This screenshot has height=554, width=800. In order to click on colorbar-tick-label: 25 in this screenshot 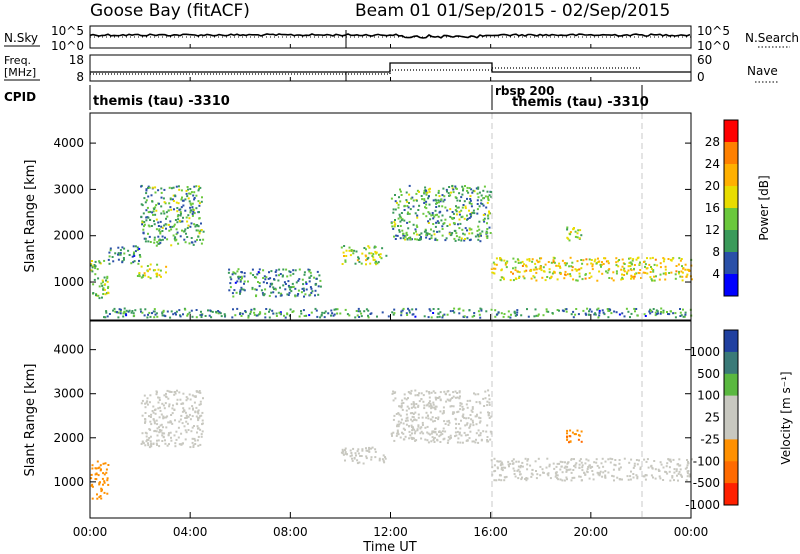, I will do `click(712, 418)`.